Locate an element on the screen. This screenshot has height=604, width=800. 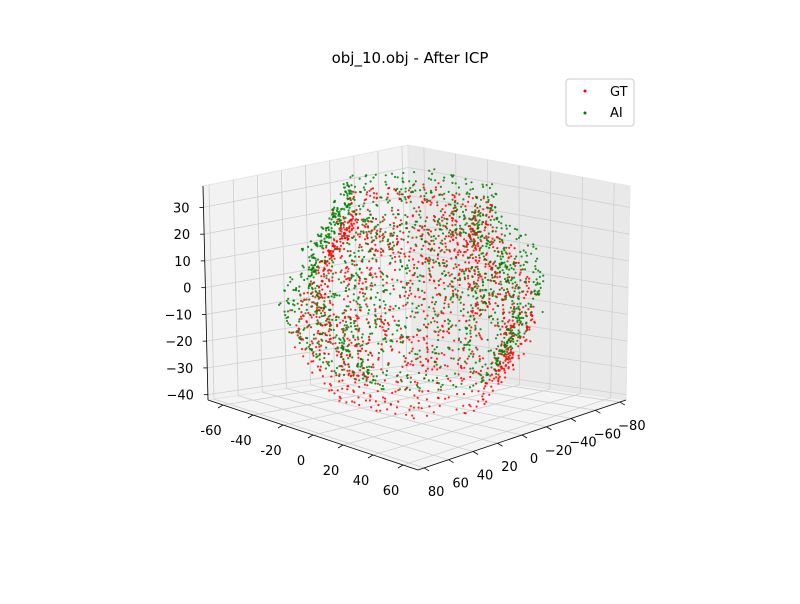
grid-line-y-wall is located at coordinates (259, 284).